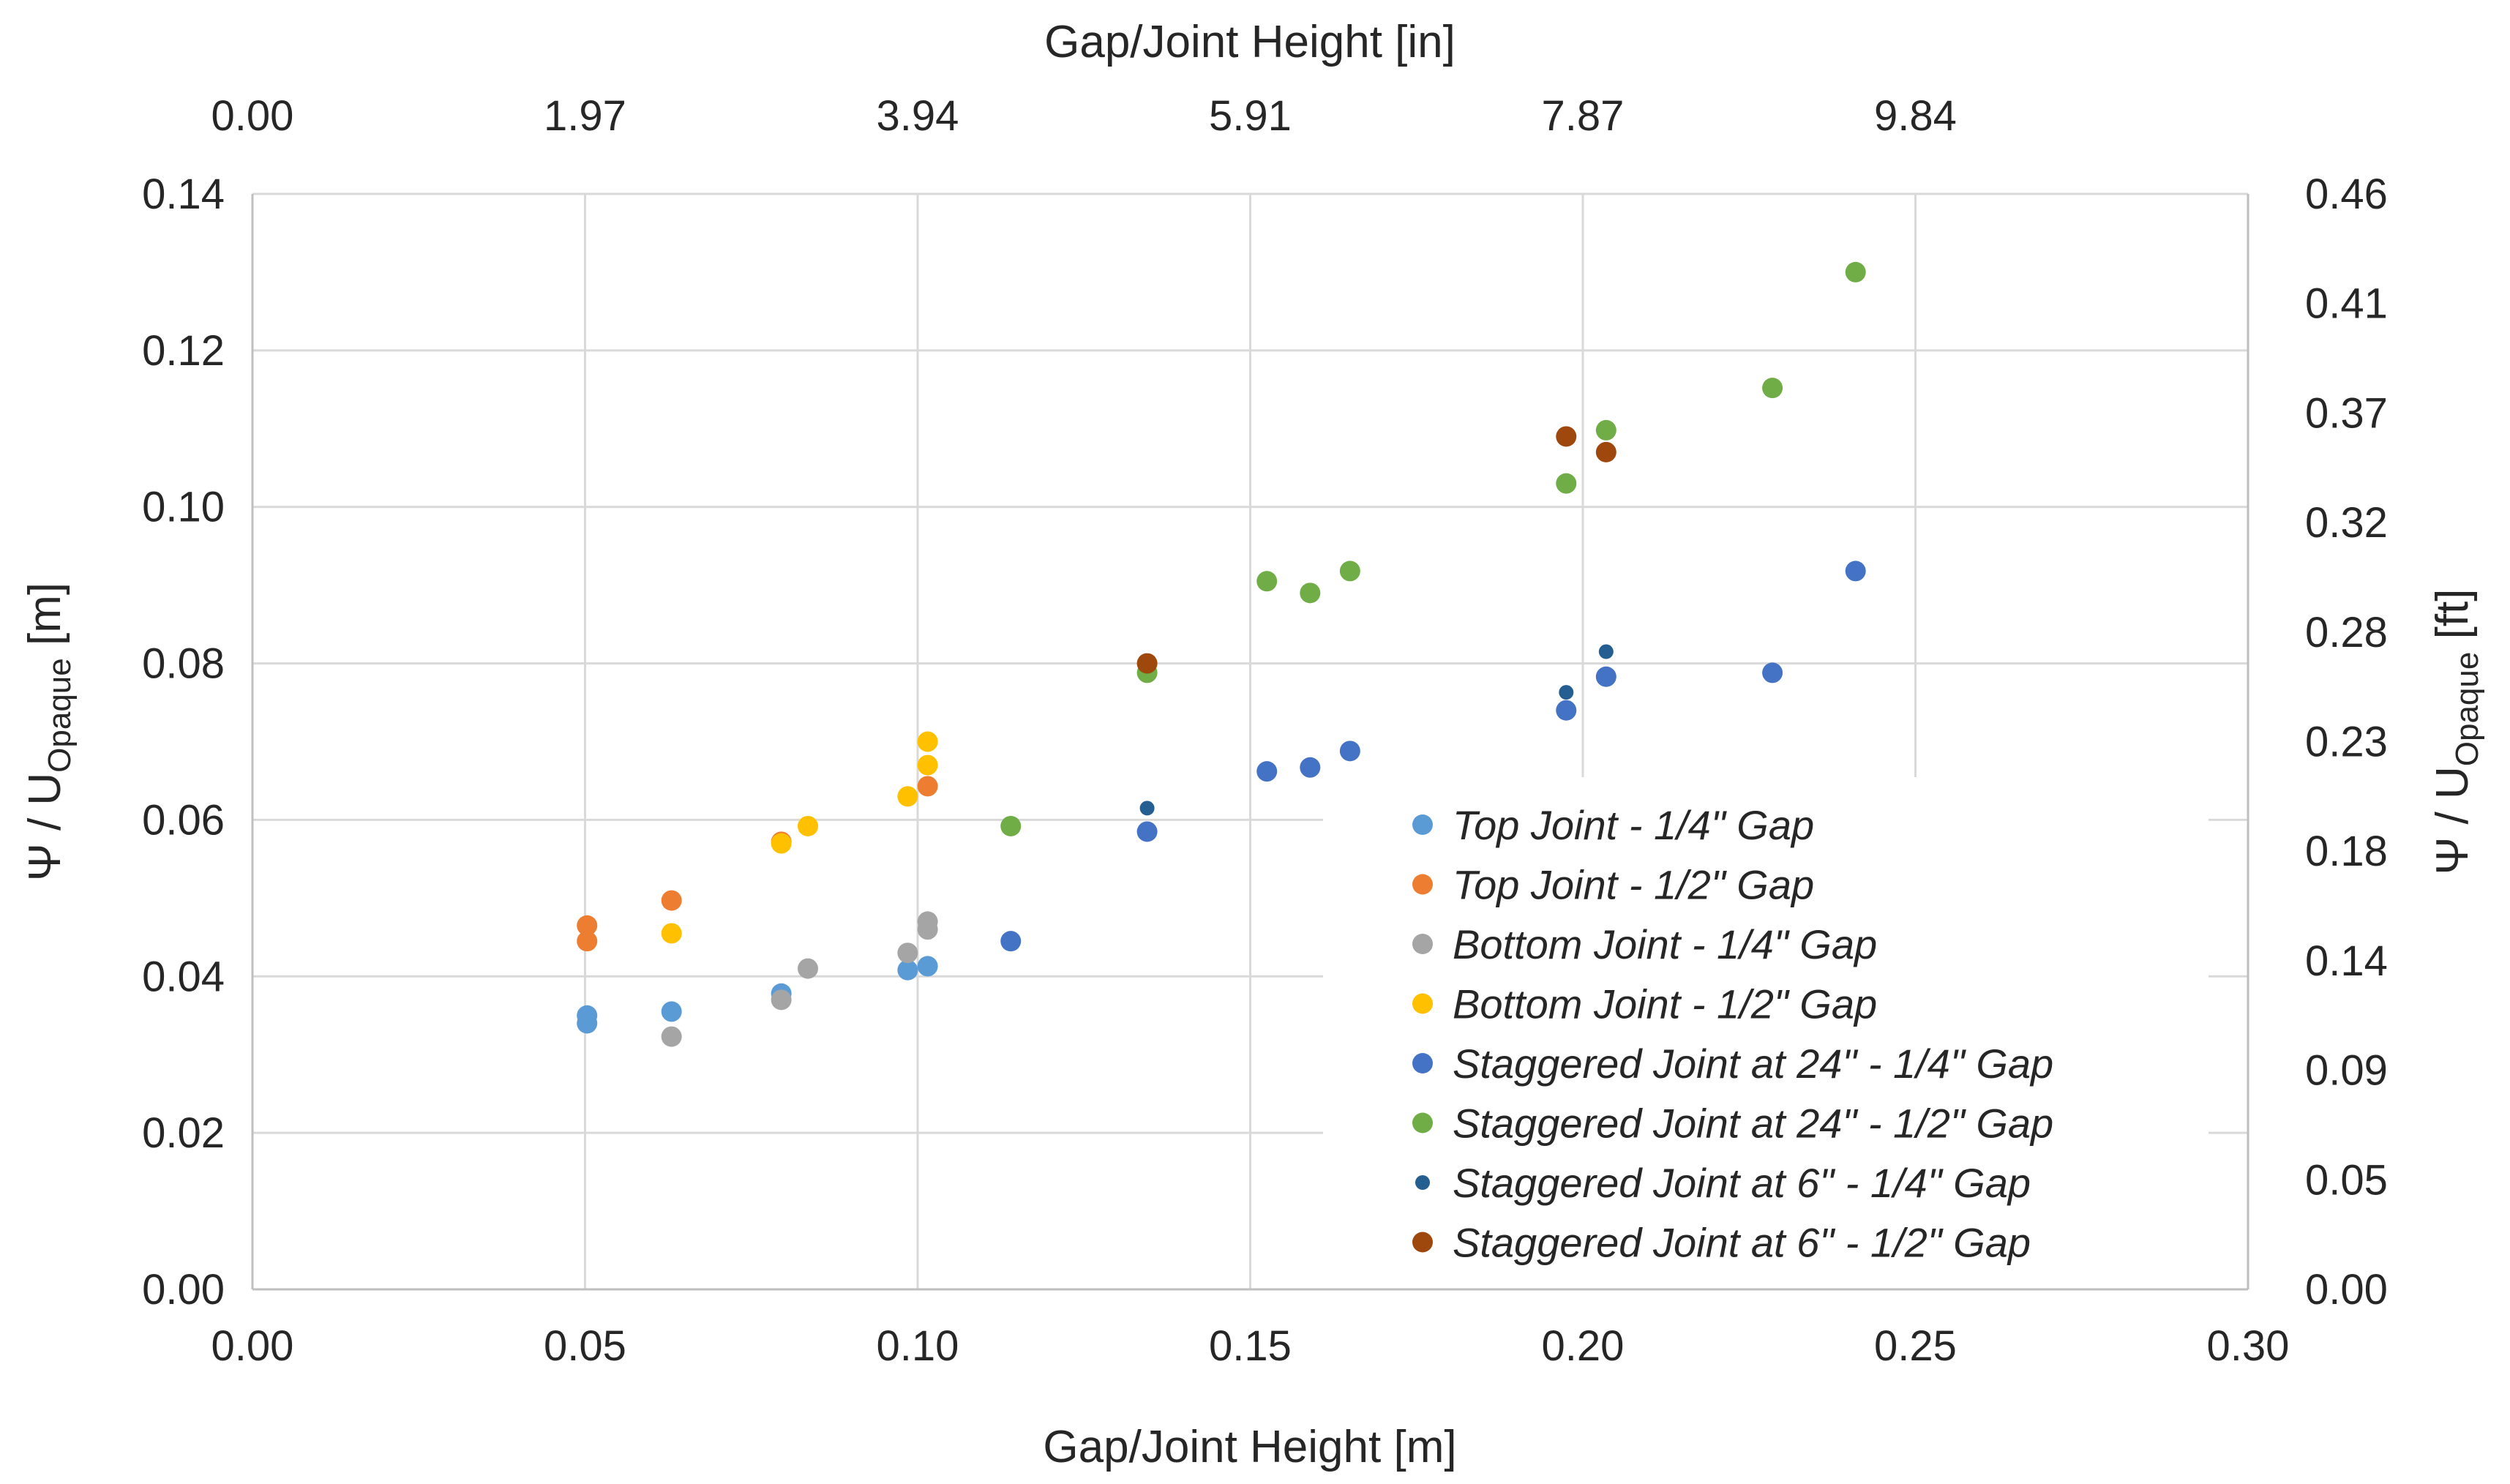 The height and width of the screenshot is (1484, 2510). Describe the element at coordinates (1753, 1124) in the screenshot. I see `legend-entry-label: Staggered Joint at 24" - 1/2" Gap` at that location.